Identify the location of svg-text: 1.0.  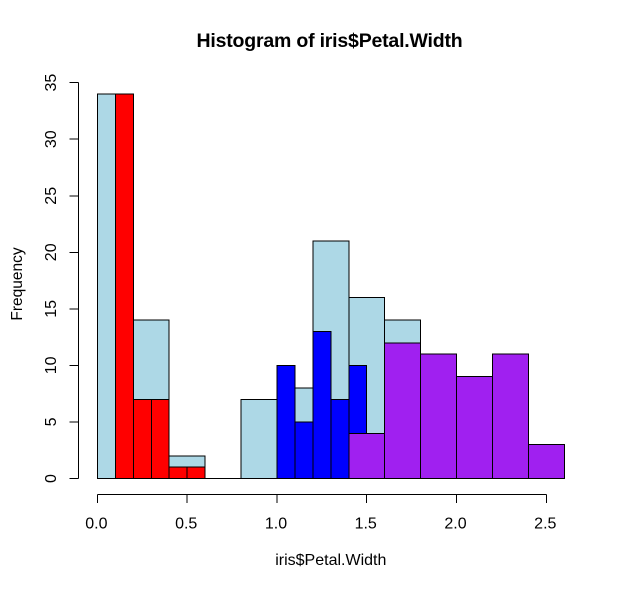
(276, 524).